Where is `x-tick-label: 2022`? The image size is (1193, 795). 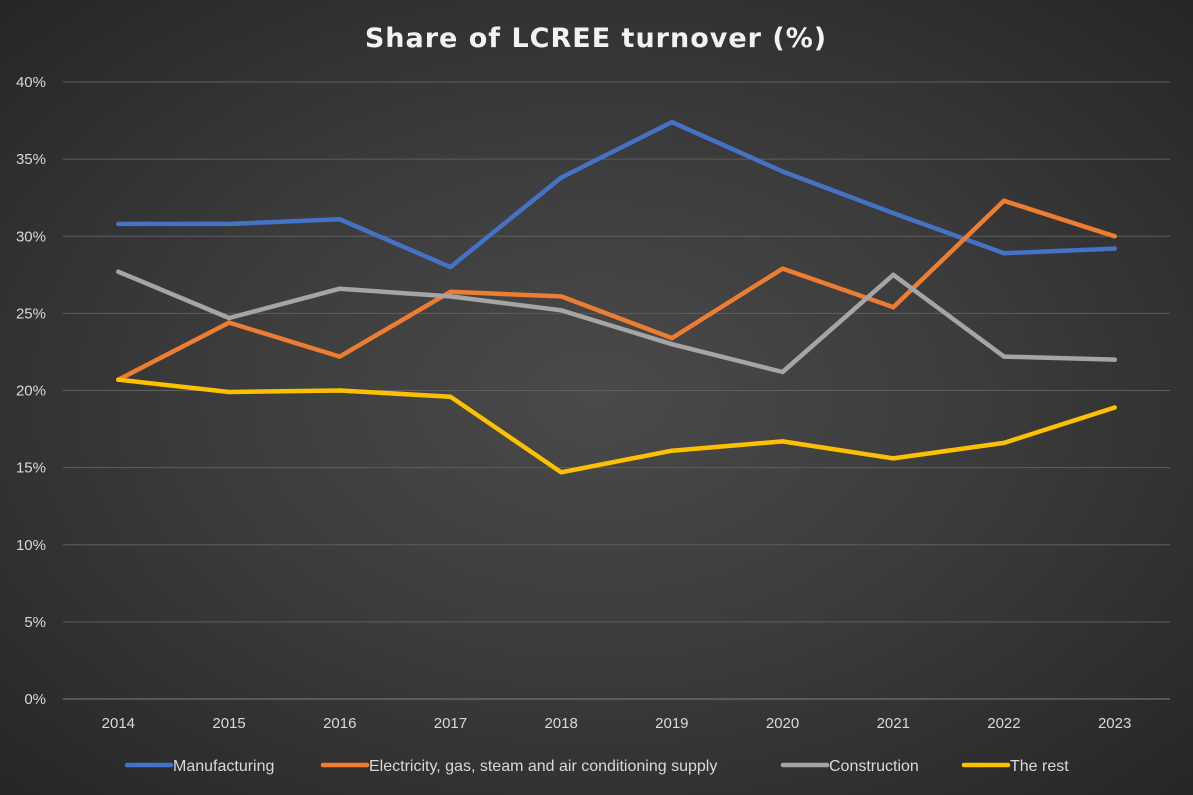
x-tick-label: 2022 is located at coordinates (1003, 723).